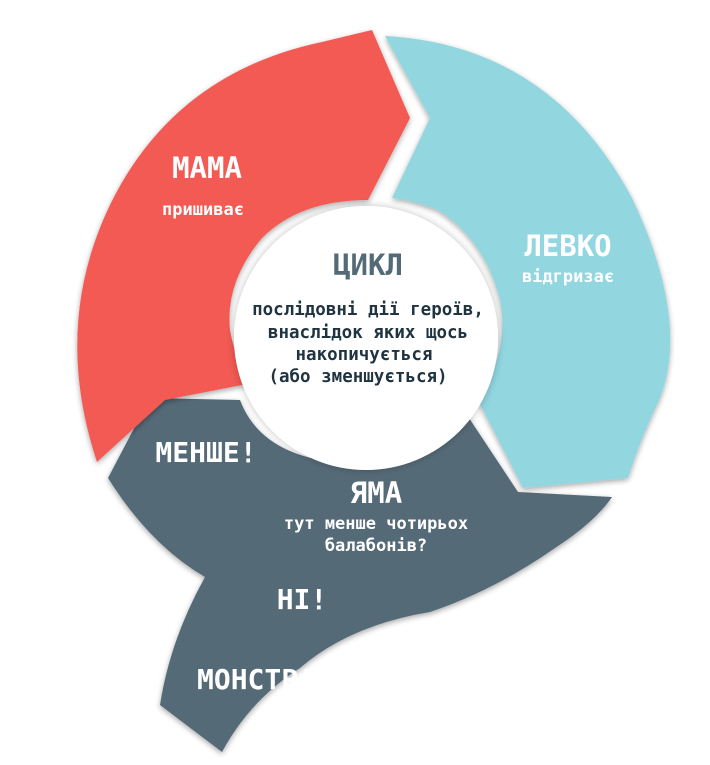 The width and height of the screenshot is (710, 765). I want to click on center-line-2: внаслідок яких щось, so click(368, 333).